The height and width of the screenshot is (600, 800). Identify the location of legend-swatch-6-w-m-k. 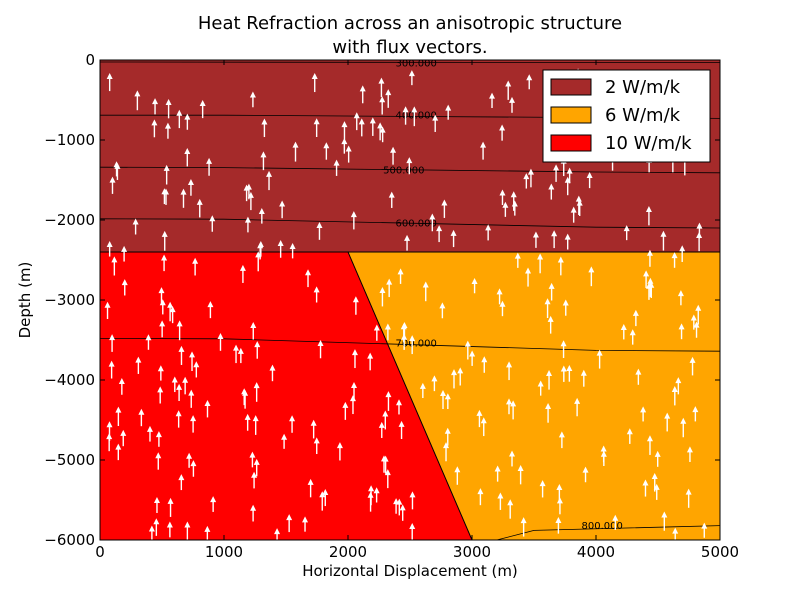
(571, 115).